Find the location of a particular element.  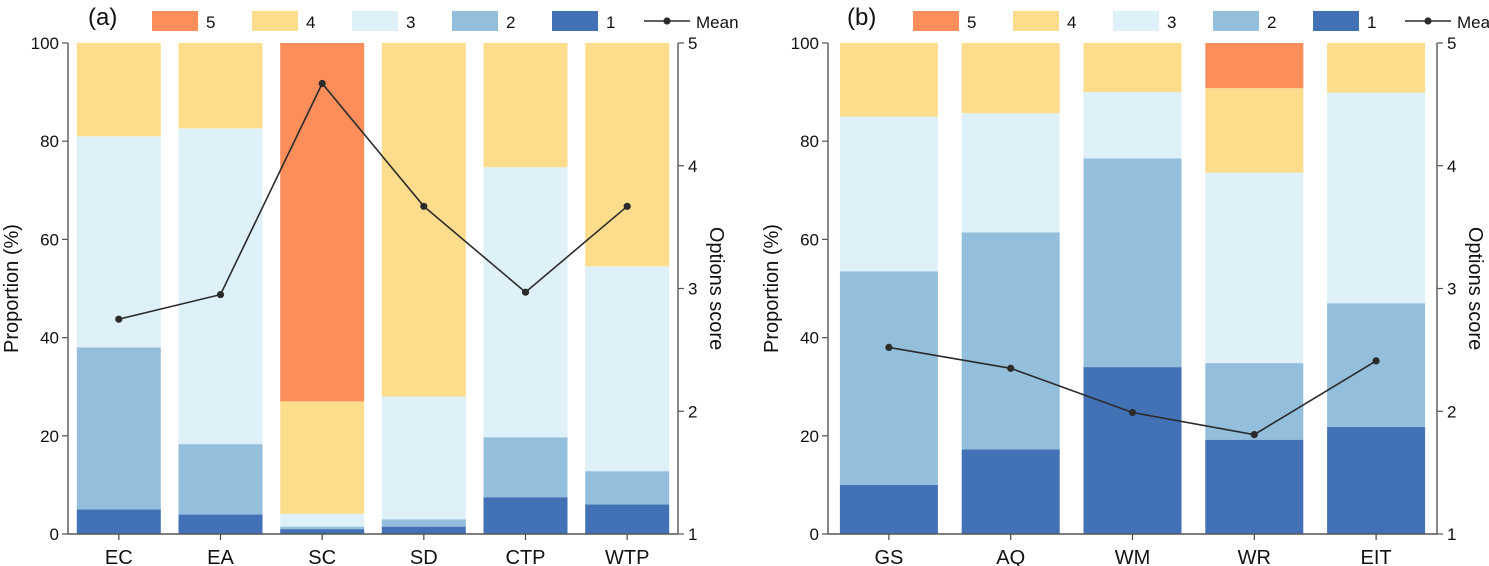

x-tick-label-wtp: WTP is located at coordinates (627, 556).